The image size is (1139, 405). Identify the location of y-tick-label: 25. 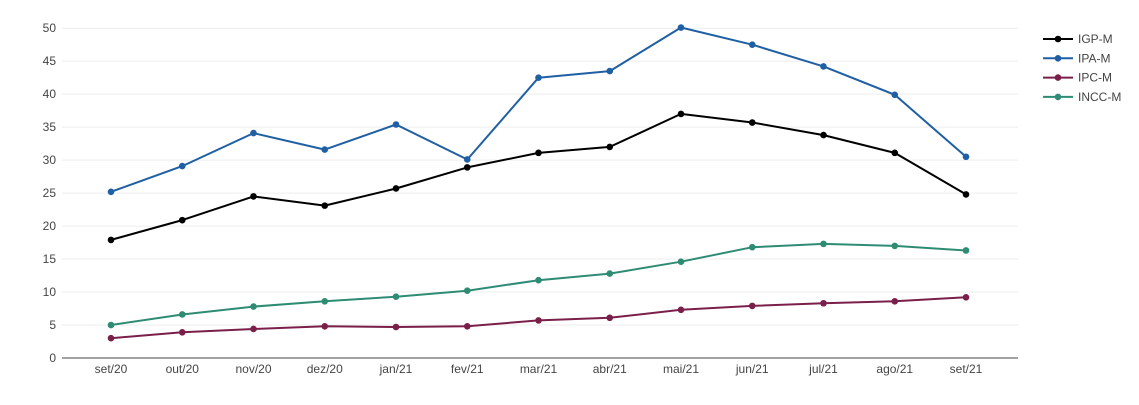
(50, 193).